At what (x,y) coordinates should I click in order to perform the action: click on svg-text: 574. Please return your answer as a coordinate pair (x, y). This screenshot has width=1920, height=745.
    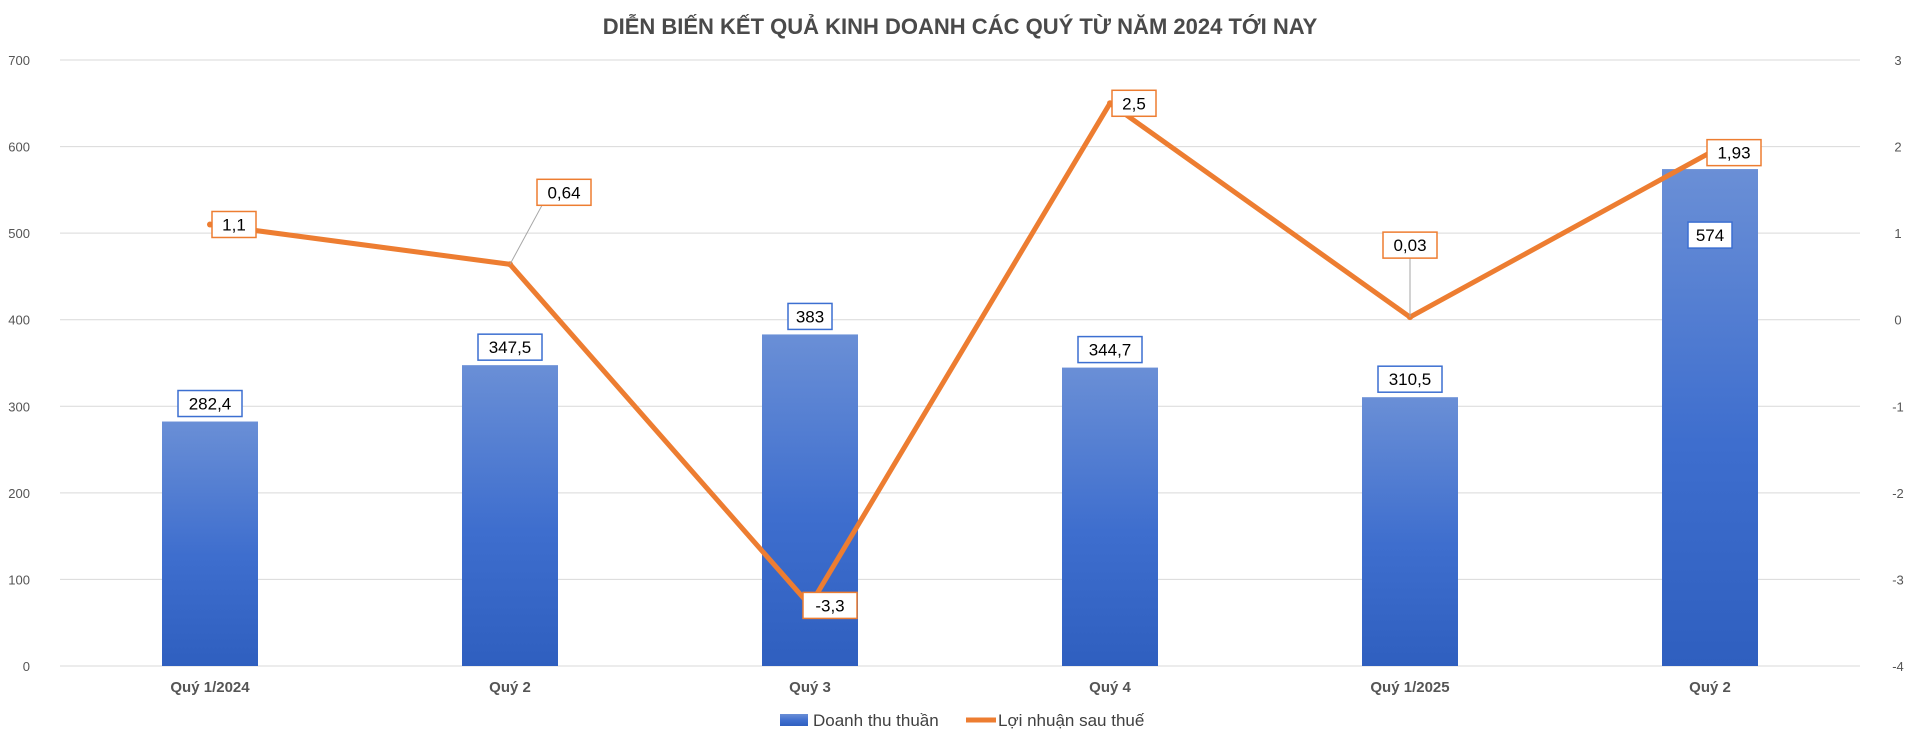
    Looking at the image, I should click on (1710, 235).